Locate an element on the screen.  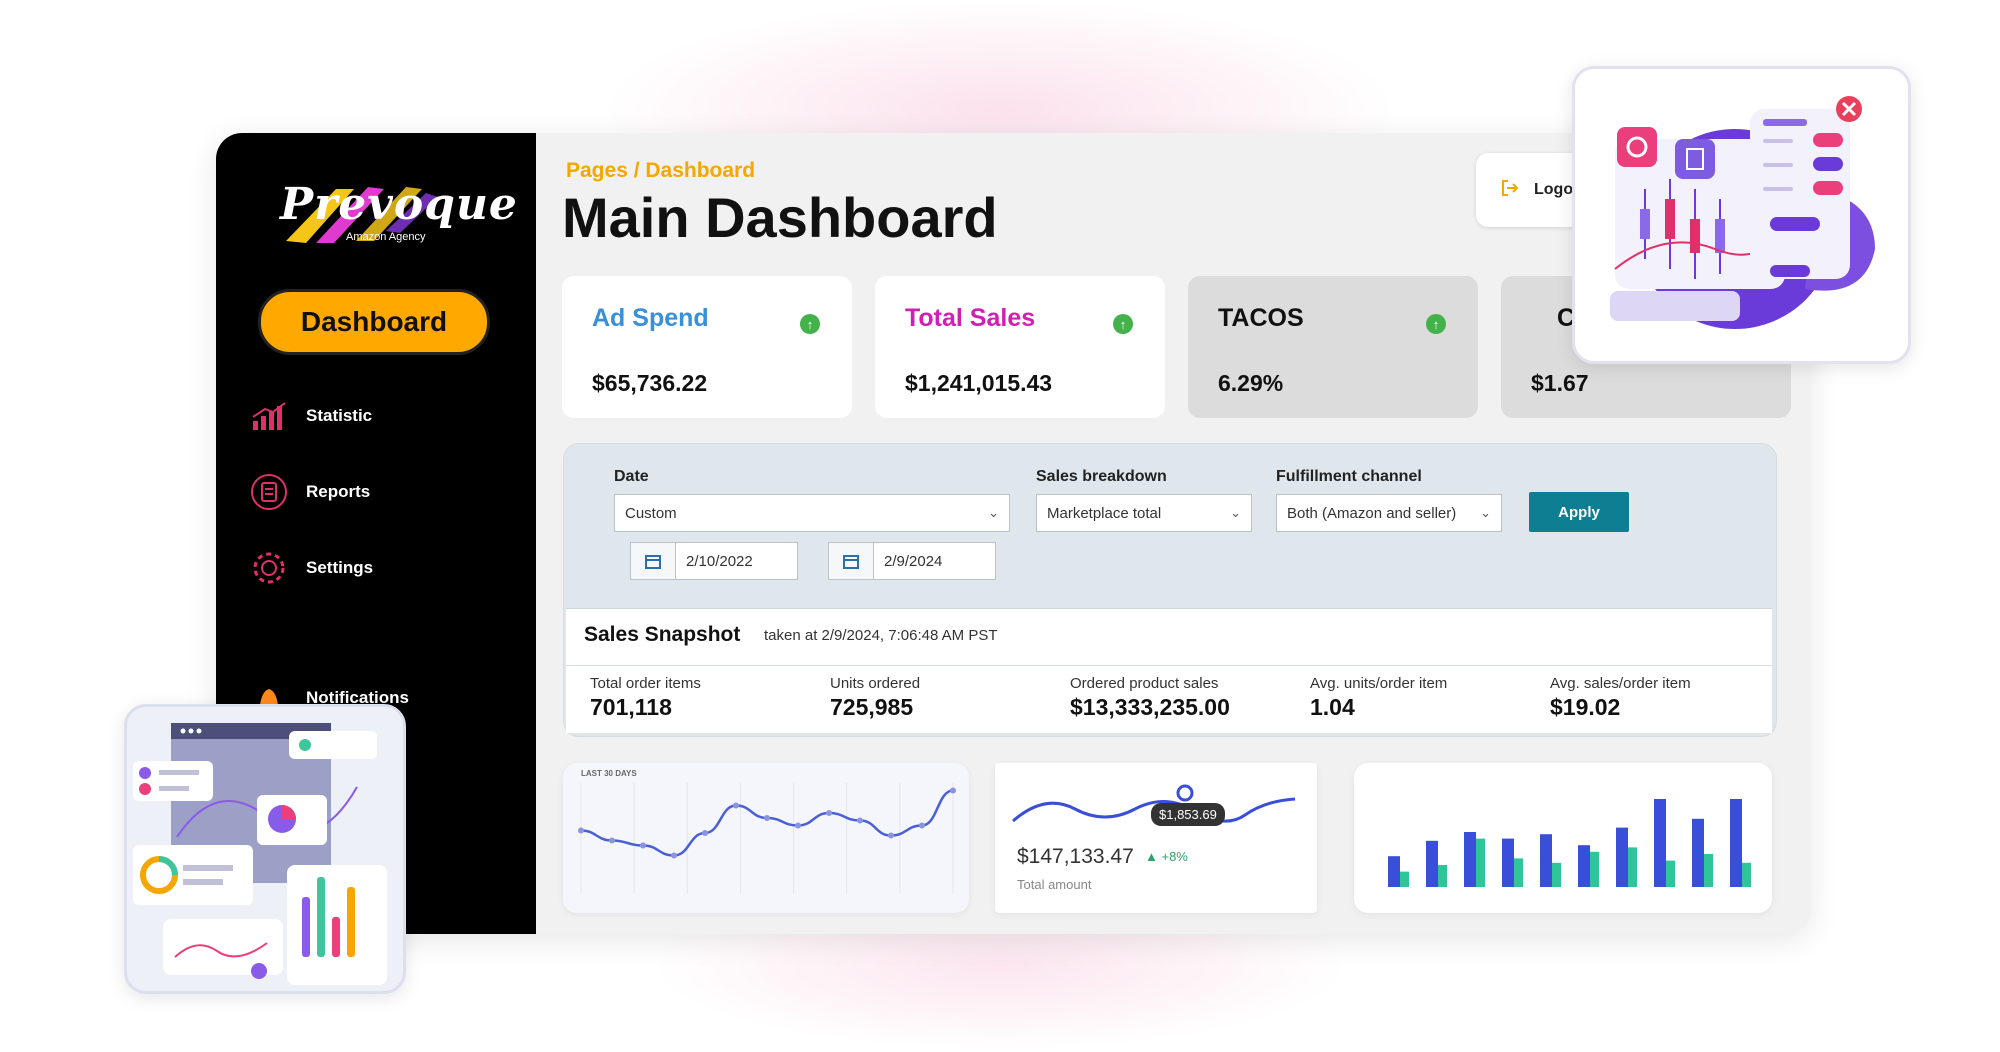
kpi-label: TACOS is located at coordinates (1261, 318).